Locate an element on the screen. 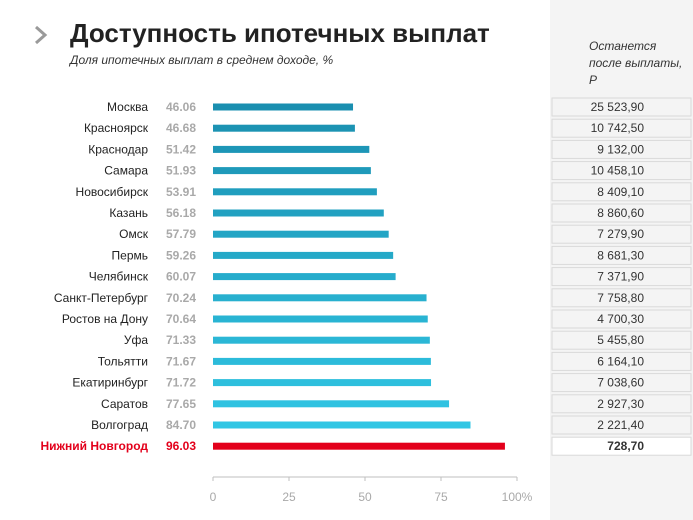 The height and width of the screenshot is (520, 693). x-tick-label: 50 is located at coordinates (365, 497).